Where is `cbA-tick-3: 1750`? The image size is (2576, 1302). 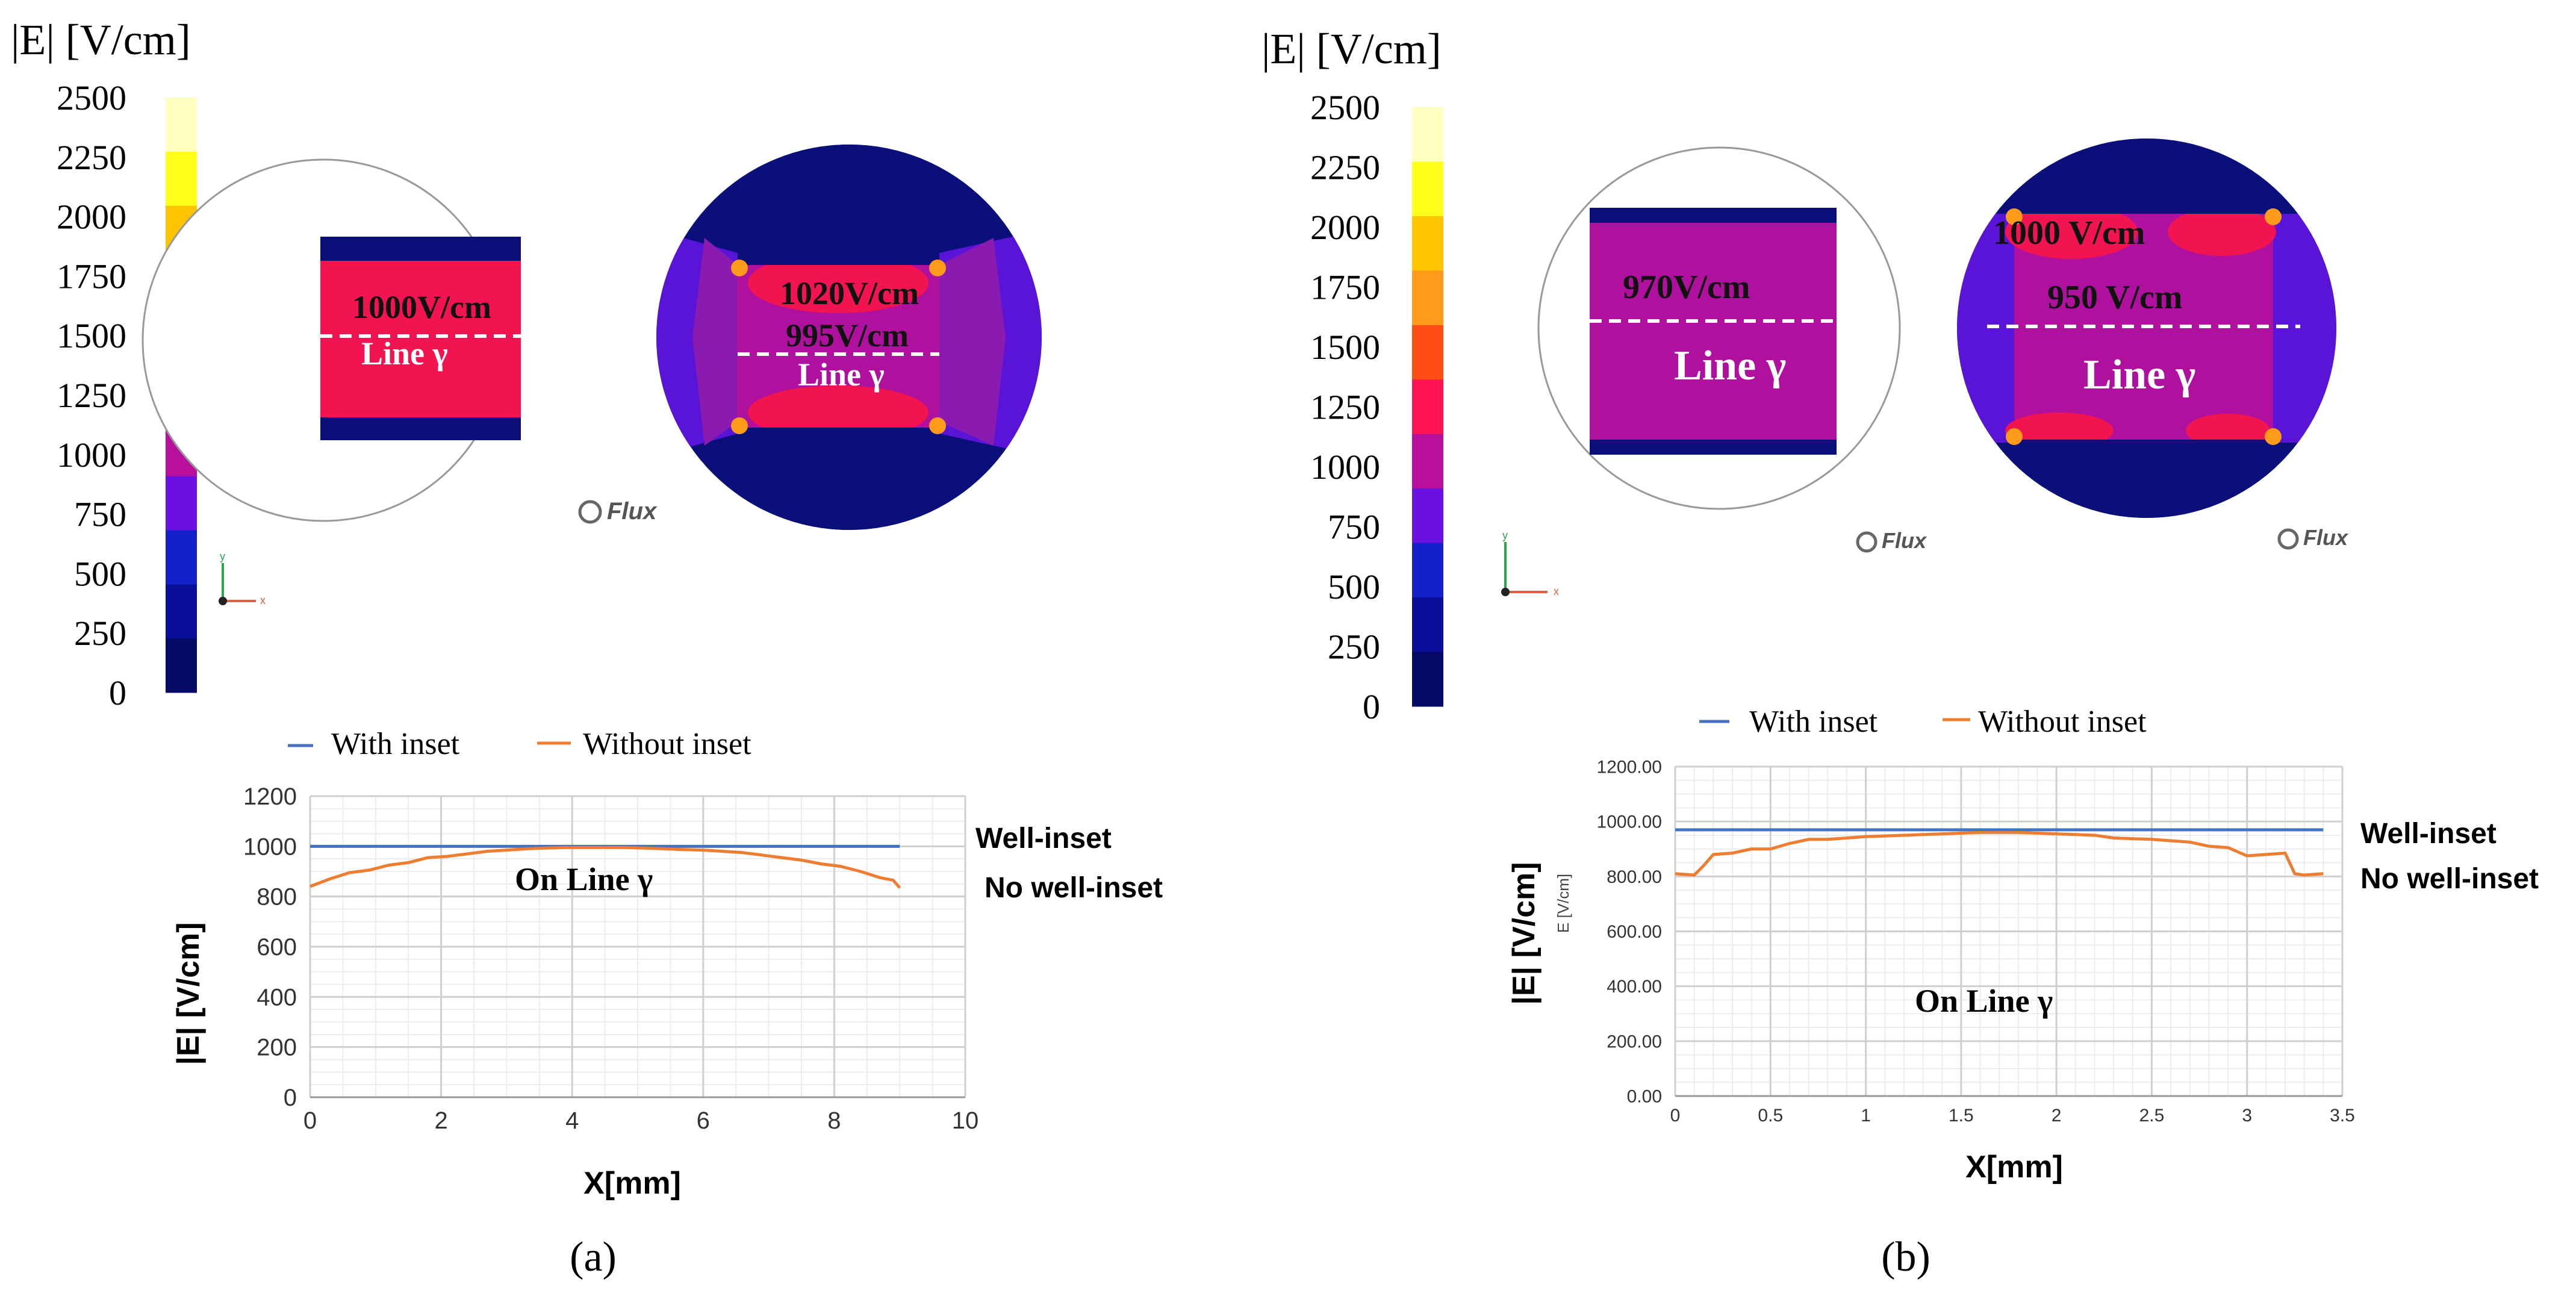
cbA-tick-3: 1750 is located at coordinates (91, 276).